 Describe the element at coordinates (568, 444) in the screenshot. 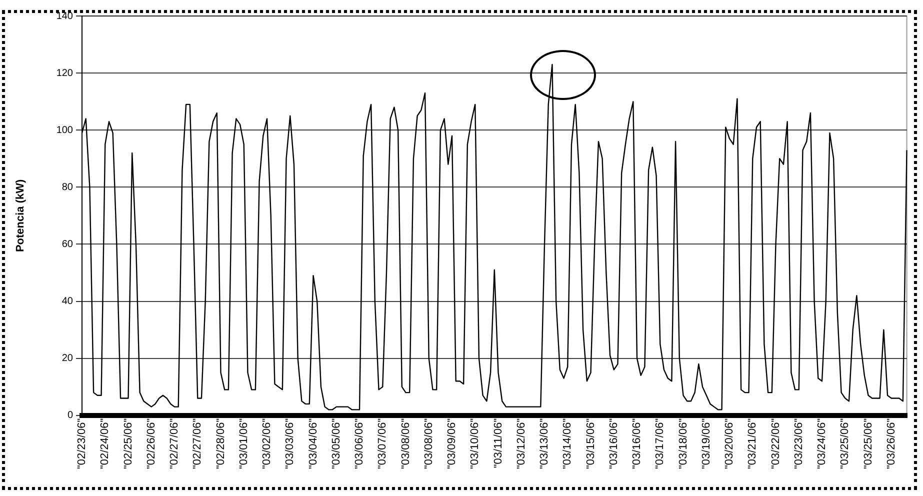

I see `x-tick-label: "03/14/06"` at that location.